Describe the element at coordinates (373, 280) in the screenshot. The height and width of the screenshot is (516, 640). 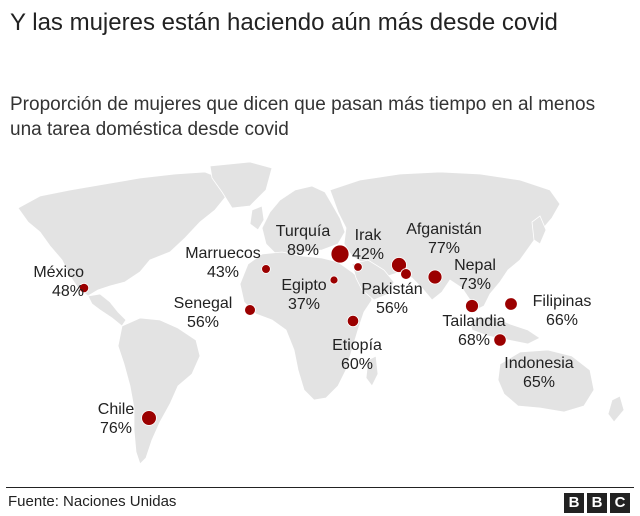
I see `arabia-landmass` at that location.